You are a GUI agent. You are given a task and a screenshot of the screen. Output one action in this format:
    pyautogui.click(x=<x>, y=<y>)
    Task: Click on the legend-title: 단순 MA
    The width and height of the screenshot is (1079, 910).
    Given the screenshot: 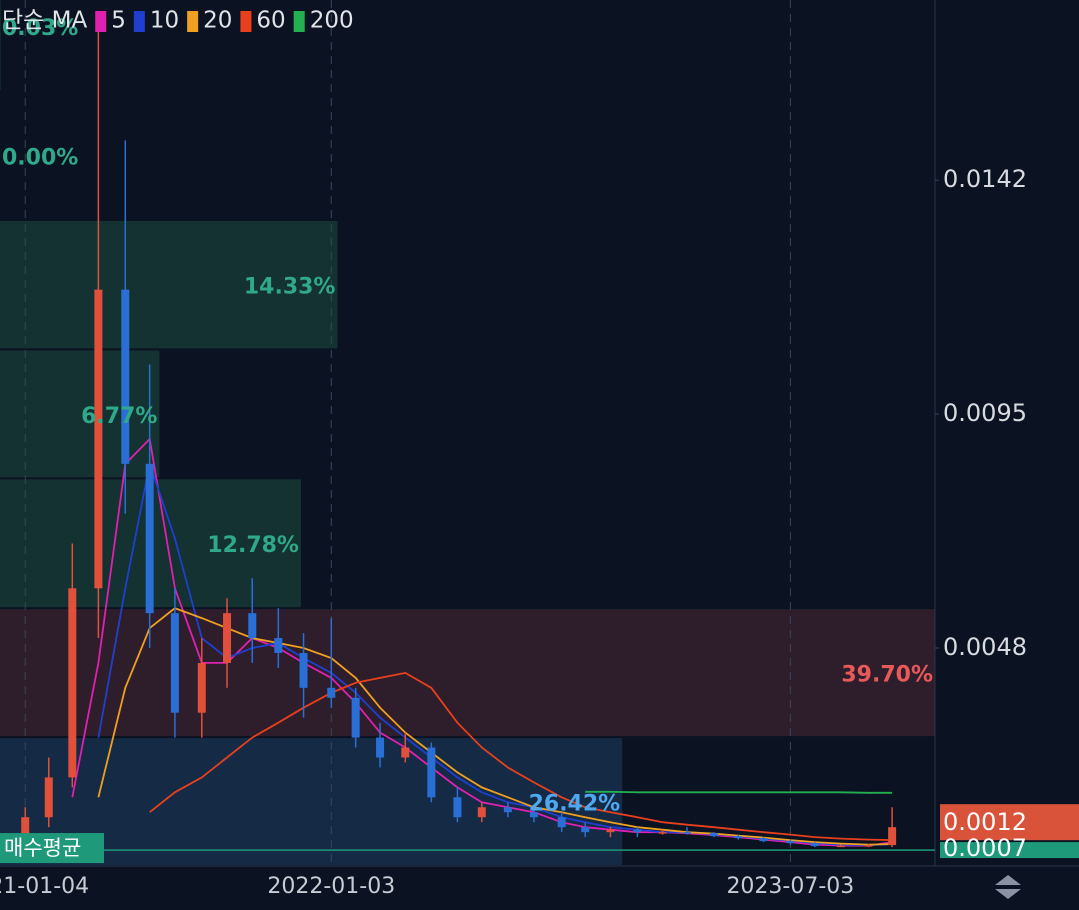 What is the action you would take?
    pyautogui.click(x=44, y=21)
    